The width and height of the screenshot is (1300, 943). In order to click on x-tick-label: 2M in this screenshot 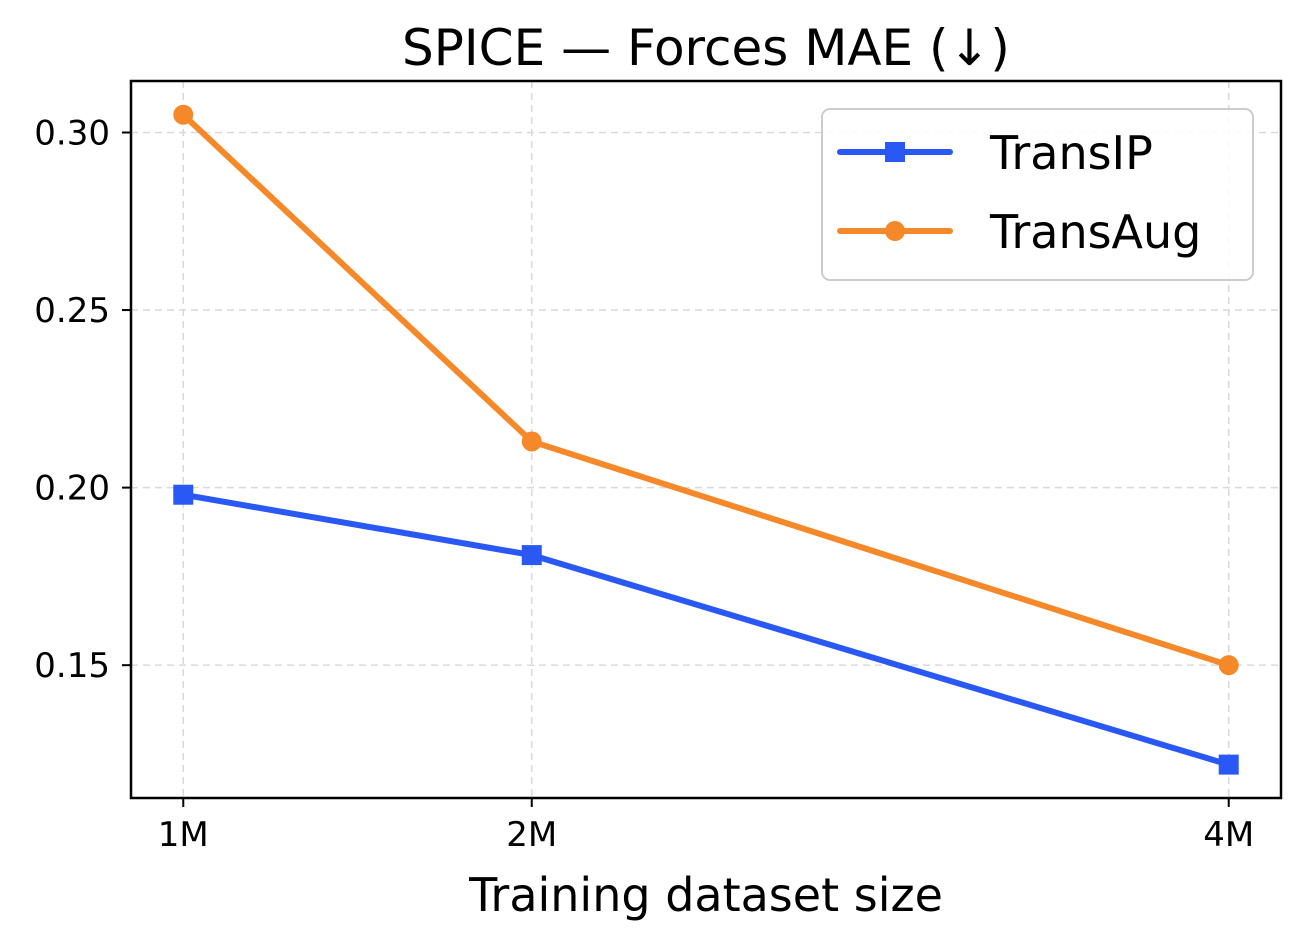, I will do `click(531, 835)`.